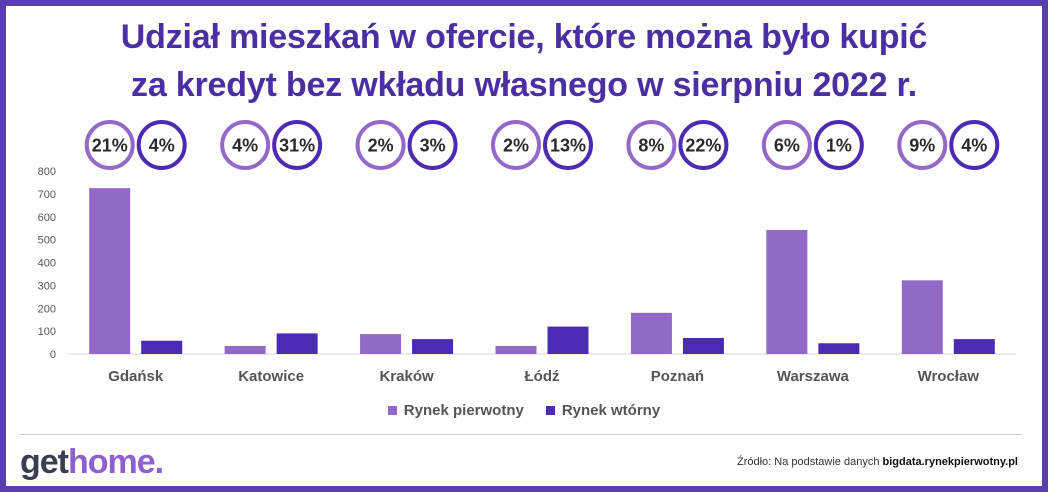 Image resolution: width=1048 pixels, height=492 pixels. I want to click on percent-badge-label: 22%, so click(703, 146).